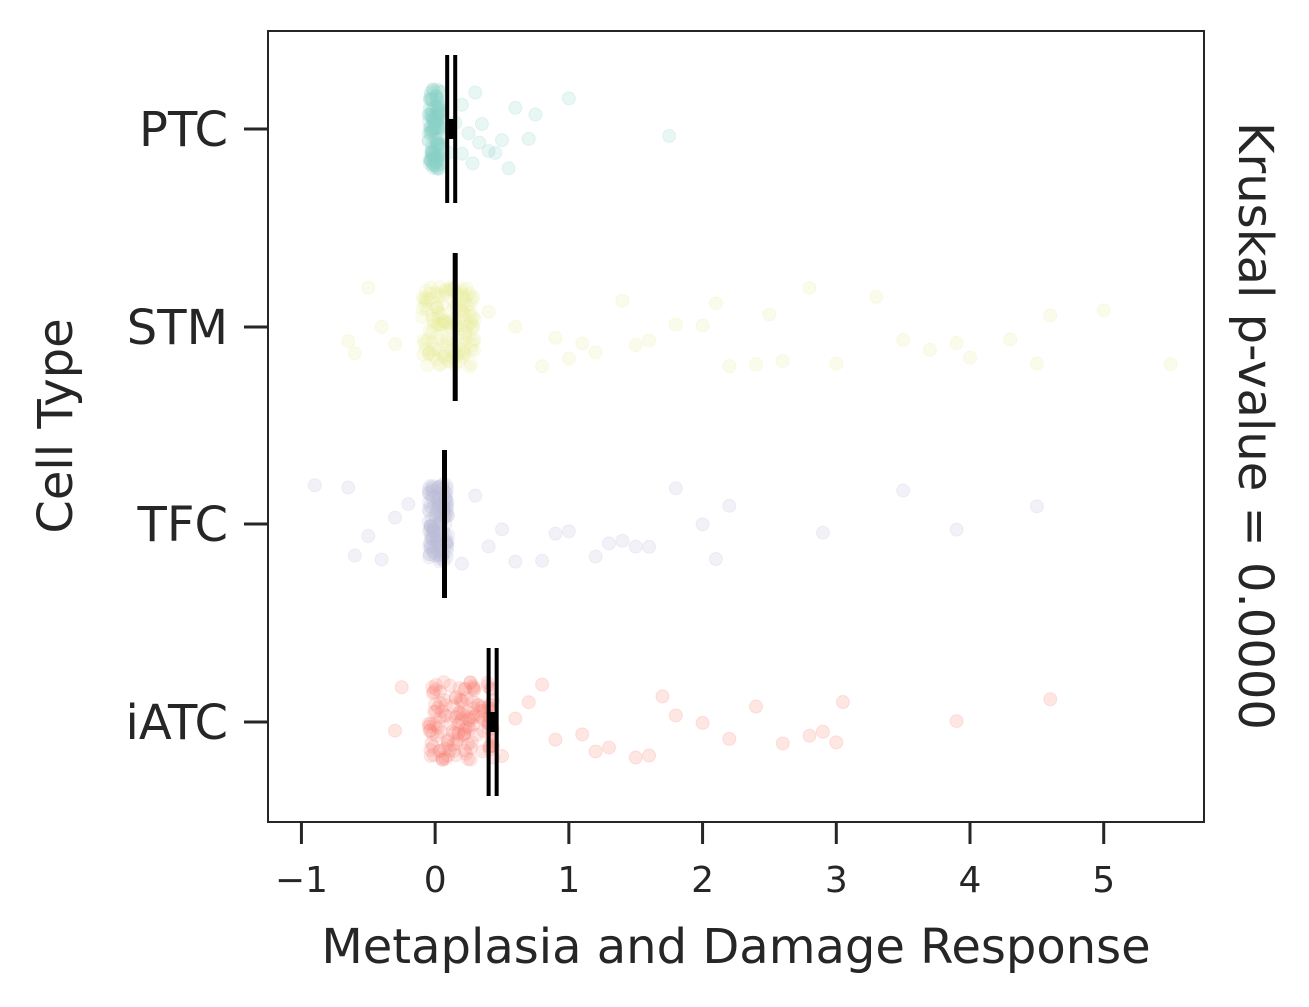 The height and width of the screenshot is (1007, 1309). Describe the element at coordinates (1103, 880) in the screenshot. I see `x-tick-label: 5` at that location.